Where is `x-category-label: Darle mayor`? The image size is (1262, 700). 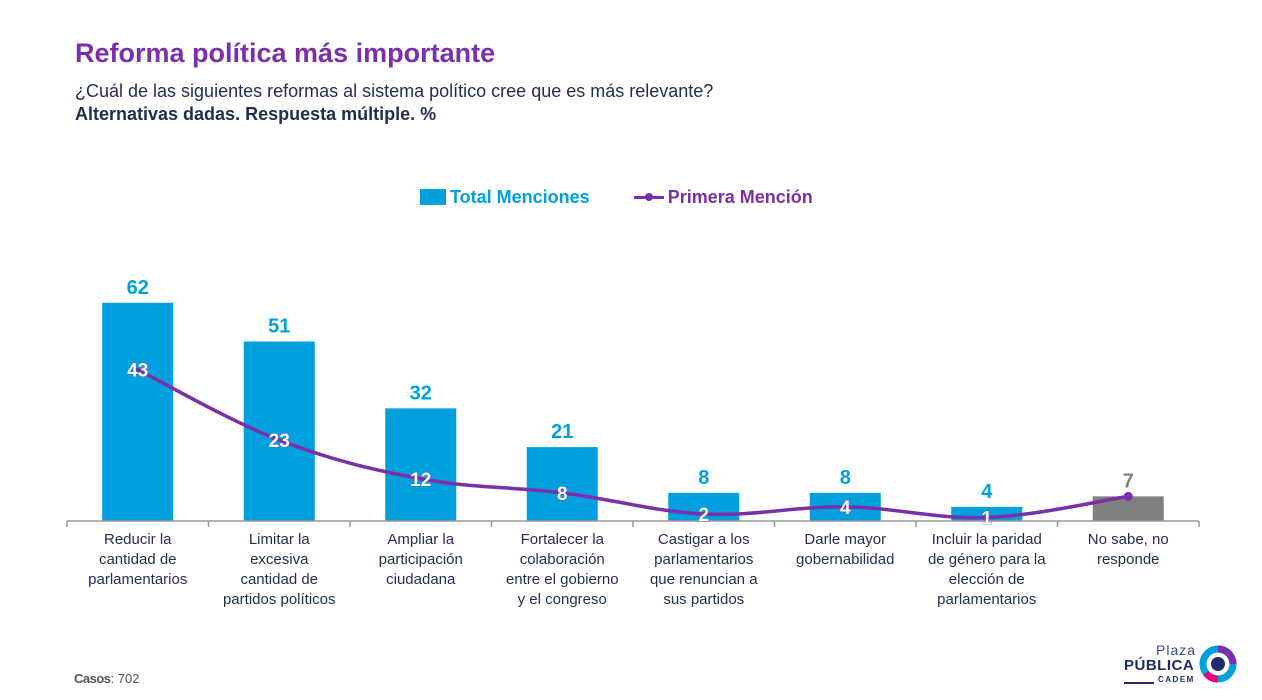 x-category-label: Darle mayor is located at coordinates (845, 539).